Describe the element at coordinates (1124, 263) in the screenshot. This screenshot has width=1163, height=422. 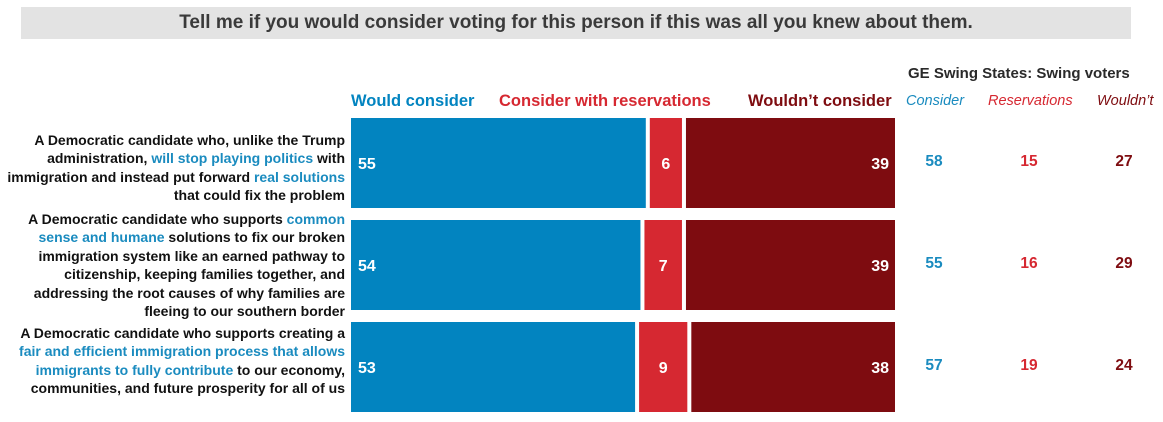
I see `side-value-wouldnt: 29` at that location.